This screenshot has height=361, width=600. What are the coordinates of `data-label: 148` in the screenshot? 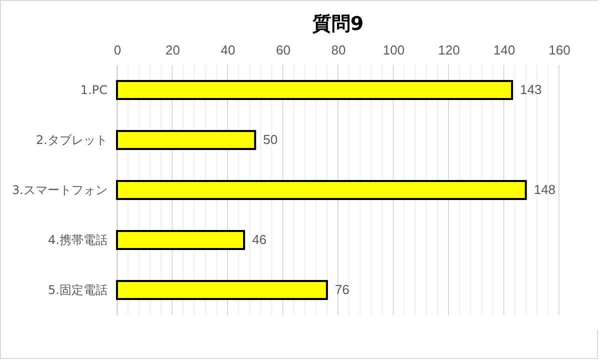 It's located at (545, 189).